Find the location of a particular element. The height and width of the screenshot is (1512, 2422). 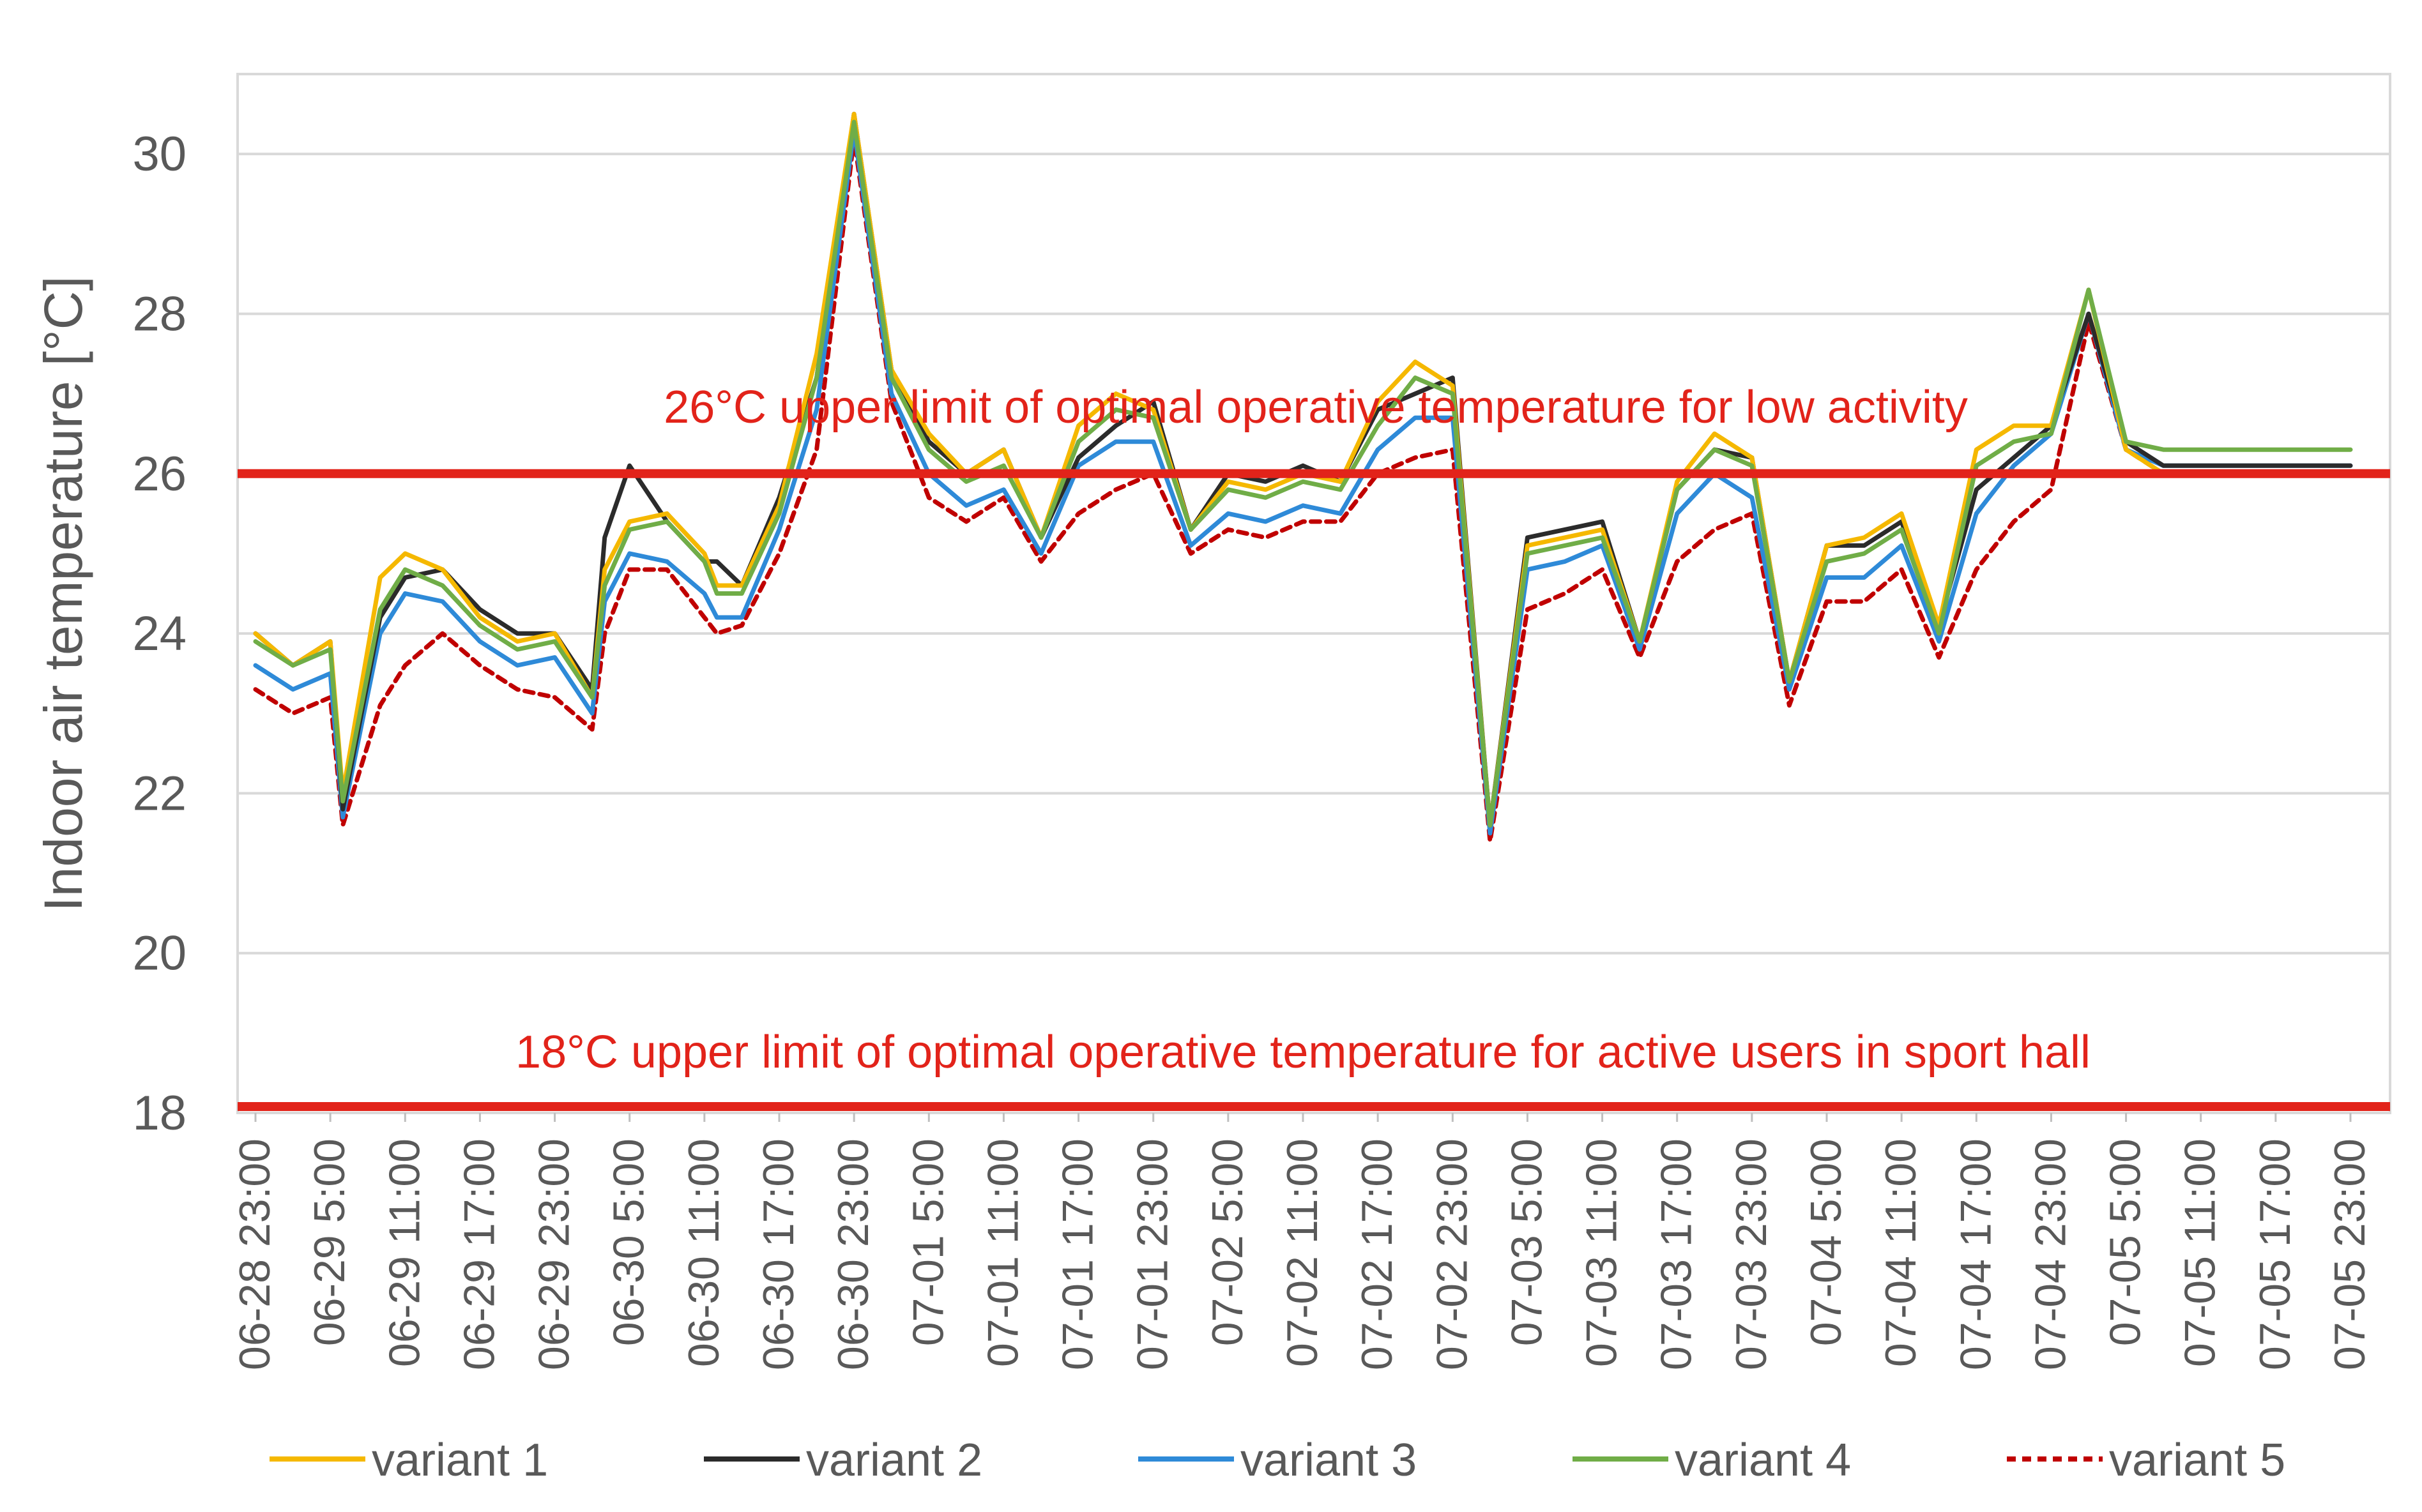

x-tick-label: 06-29 23:00 is located at coordinates (554, 1254).